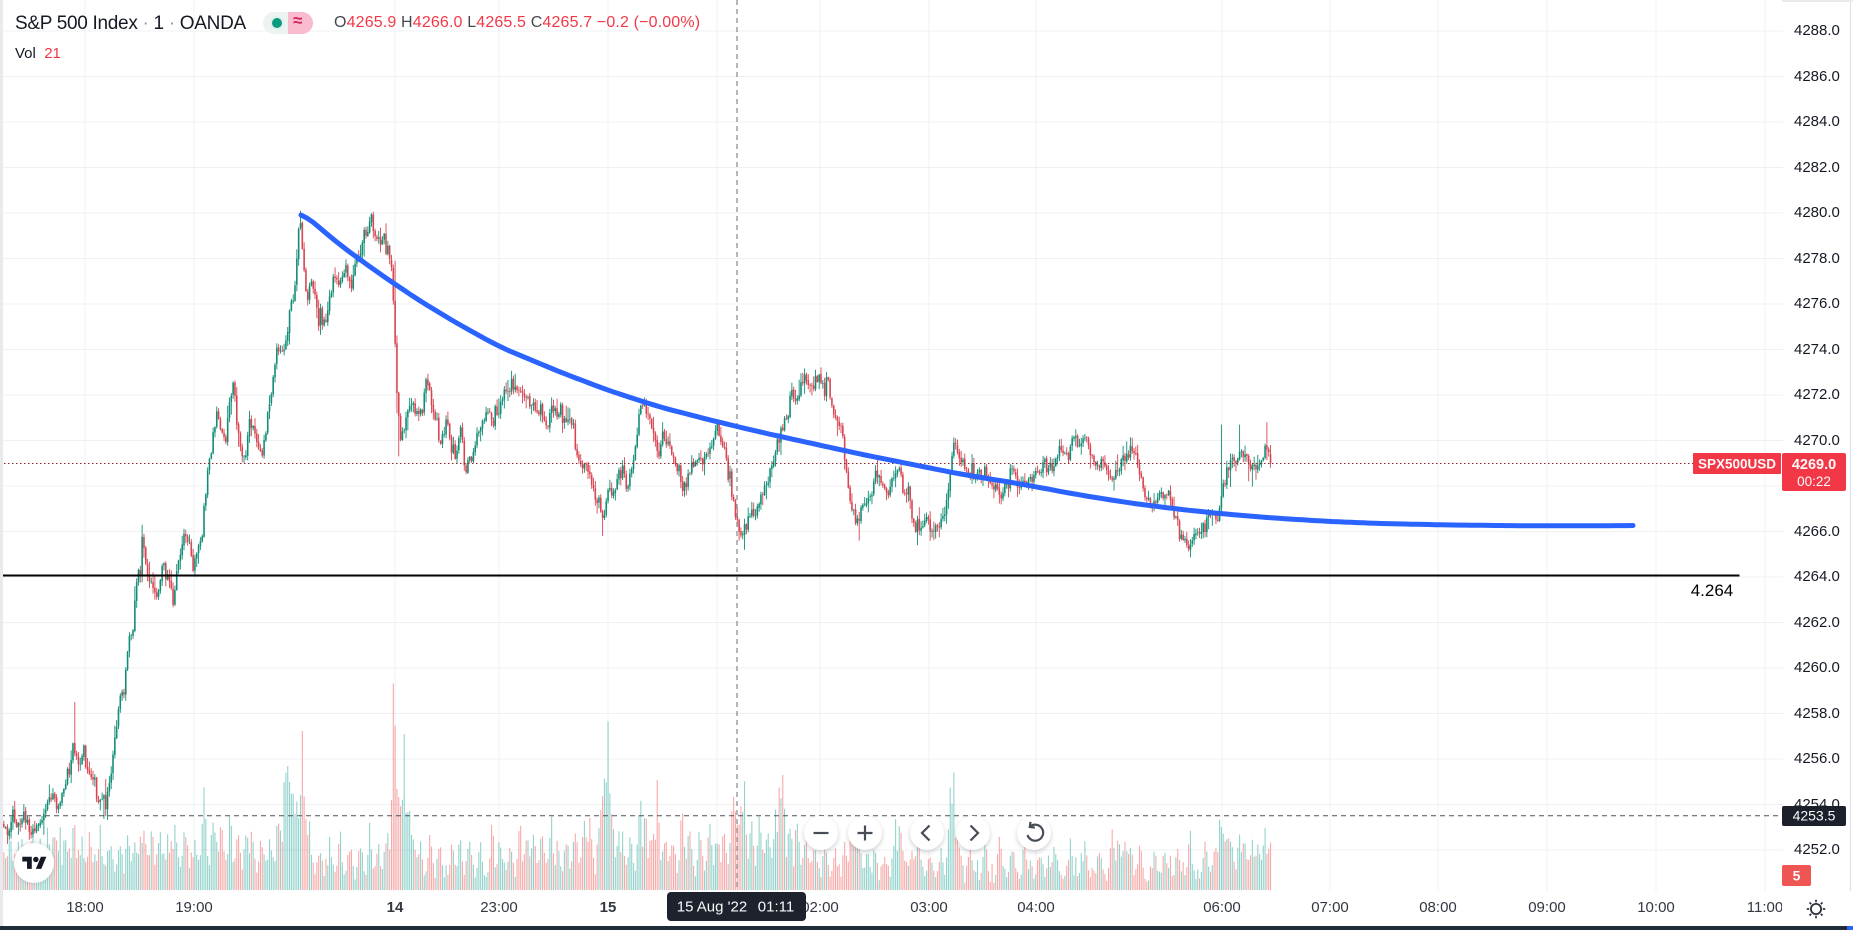 This screenshot has height=930, width=1853. Describe the element at coordinates (712, 907) in the screenshot. I see `svg-text: 15 Aug '22` at that location.